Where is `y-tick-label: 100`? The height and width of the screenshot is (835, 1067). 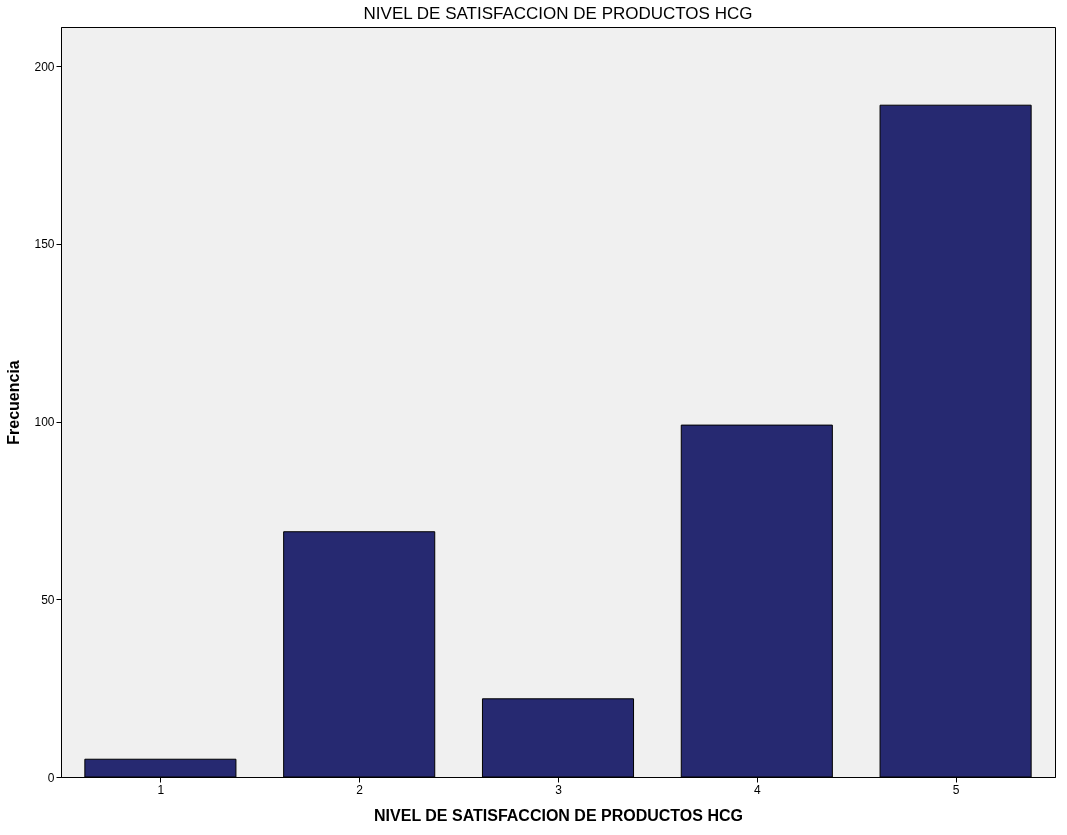
y-tick-label: 100 is located at coordinates (44, 422).